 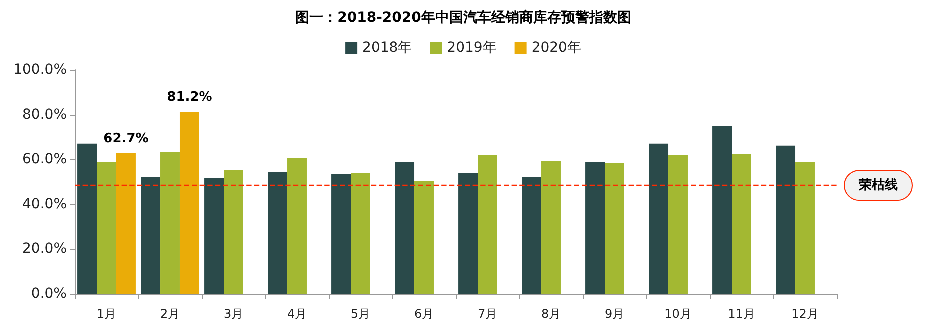 What do you see at coordinates (805, 314) in the screenshot?
I see `x-tick-label: 12月` at bounding box center [805, 314].